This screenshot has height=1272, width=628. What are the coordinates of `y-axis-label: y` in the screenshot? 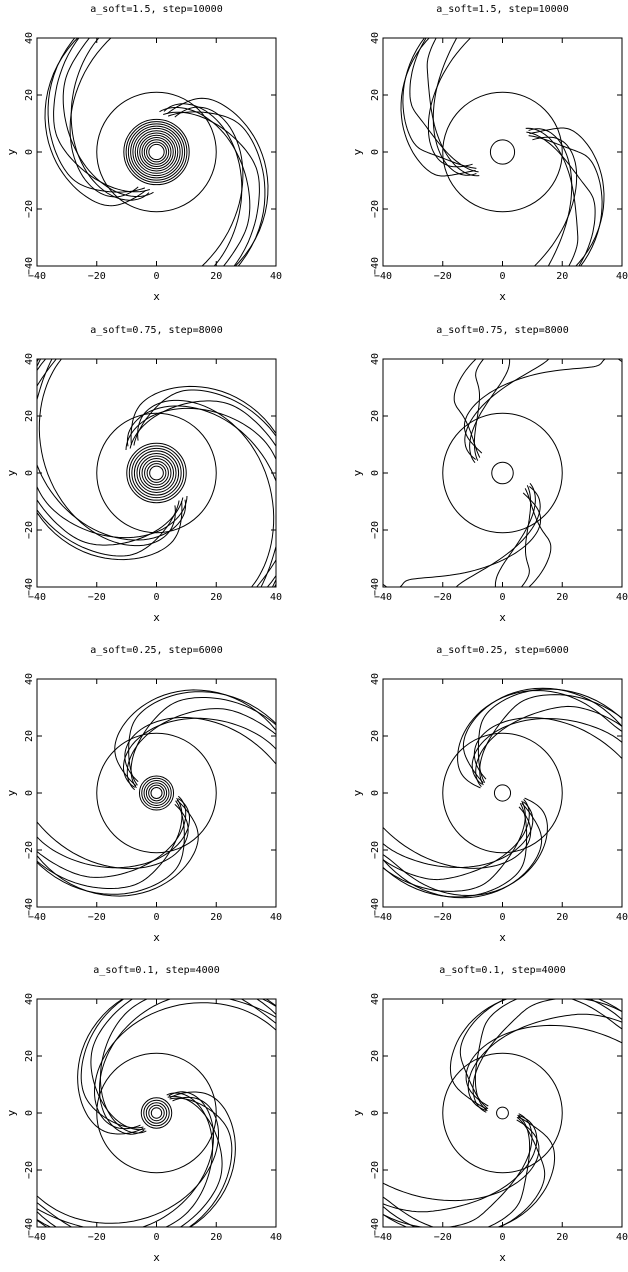 It's located at (357, 792).